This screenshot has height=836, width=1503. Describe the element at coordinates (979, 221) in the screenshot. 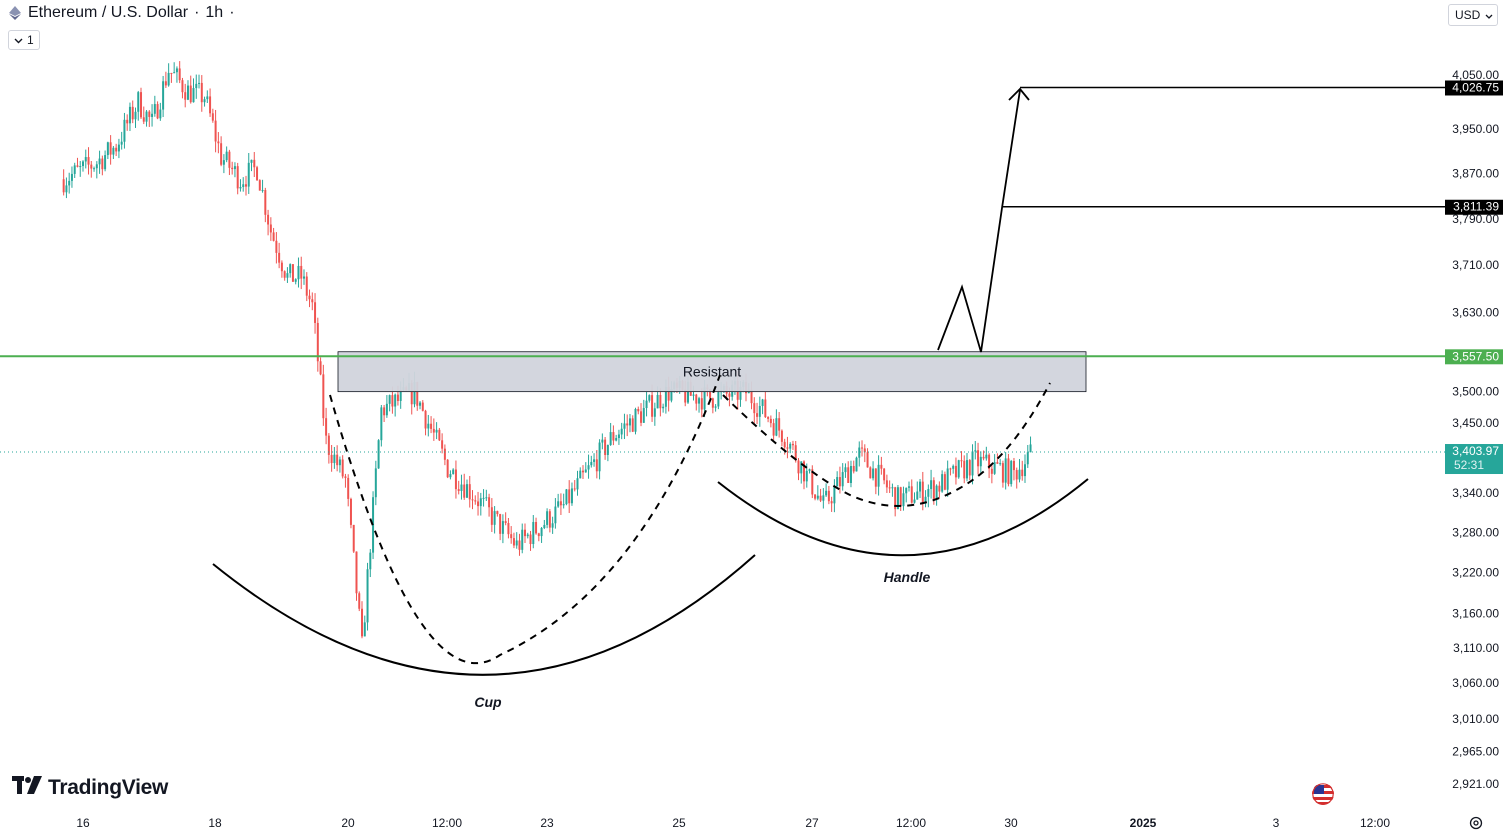

I see `projection-path` at that location.